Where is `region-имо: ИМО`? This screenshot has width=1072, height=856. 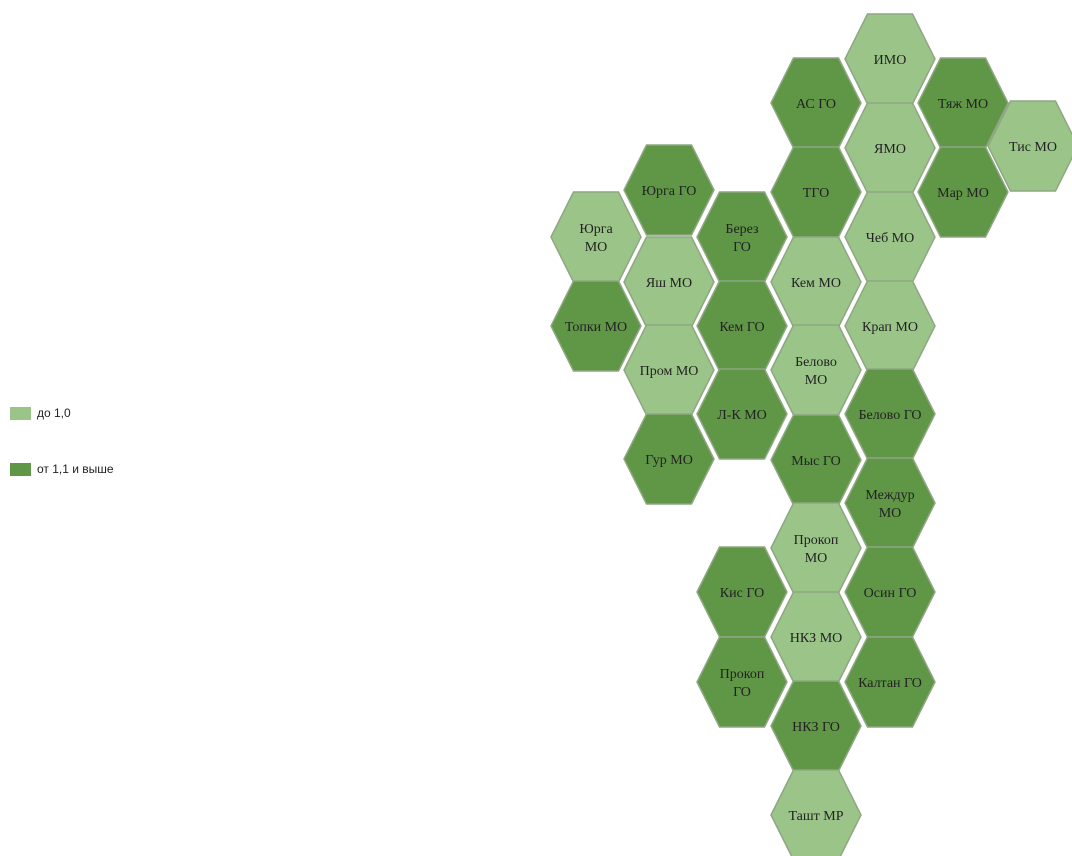 region-имо: ИМО is located at coordinates (890, 59).